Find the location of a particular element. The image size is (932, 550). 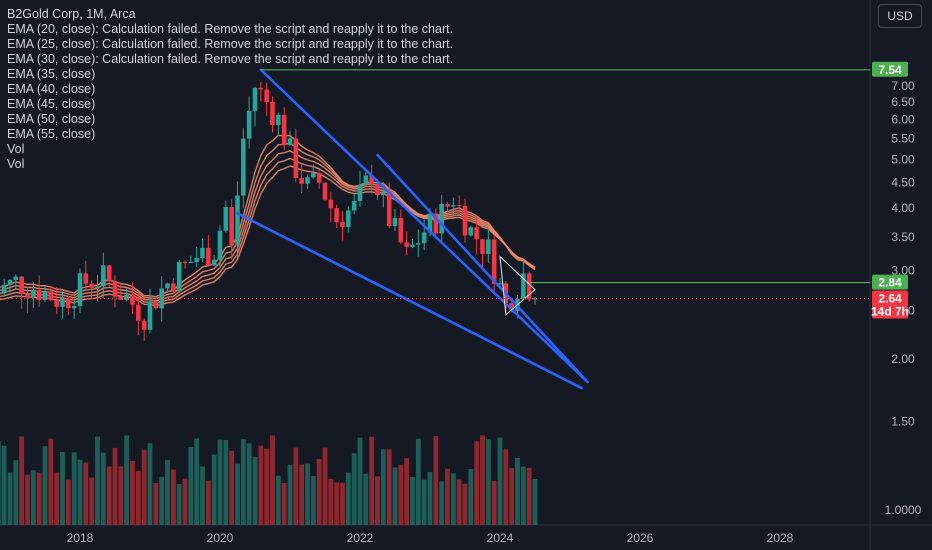

x-tick-label: 2026 is located at coordinates (640, 538).